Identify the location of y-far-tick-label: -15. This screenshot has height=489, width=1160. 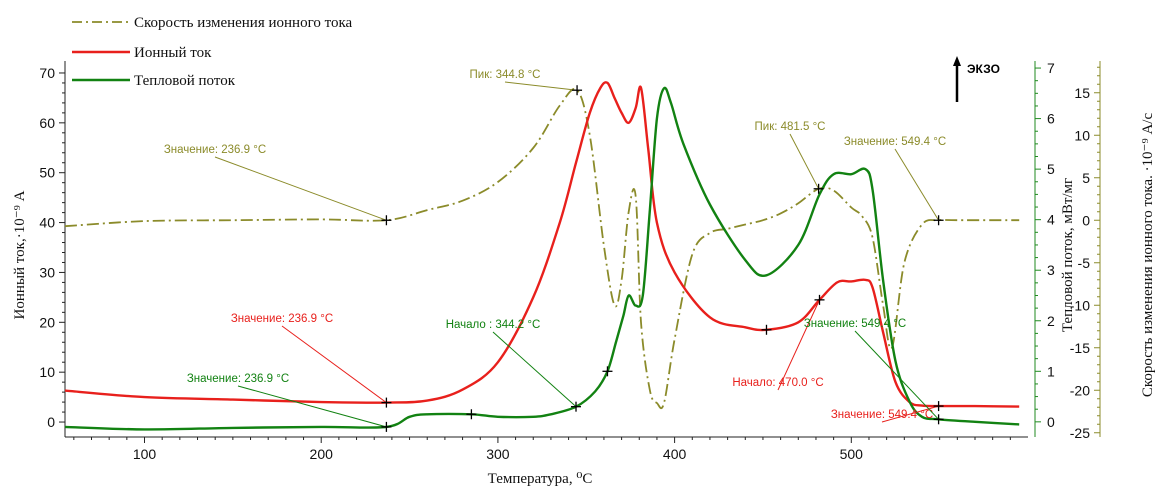
(1080, 348).